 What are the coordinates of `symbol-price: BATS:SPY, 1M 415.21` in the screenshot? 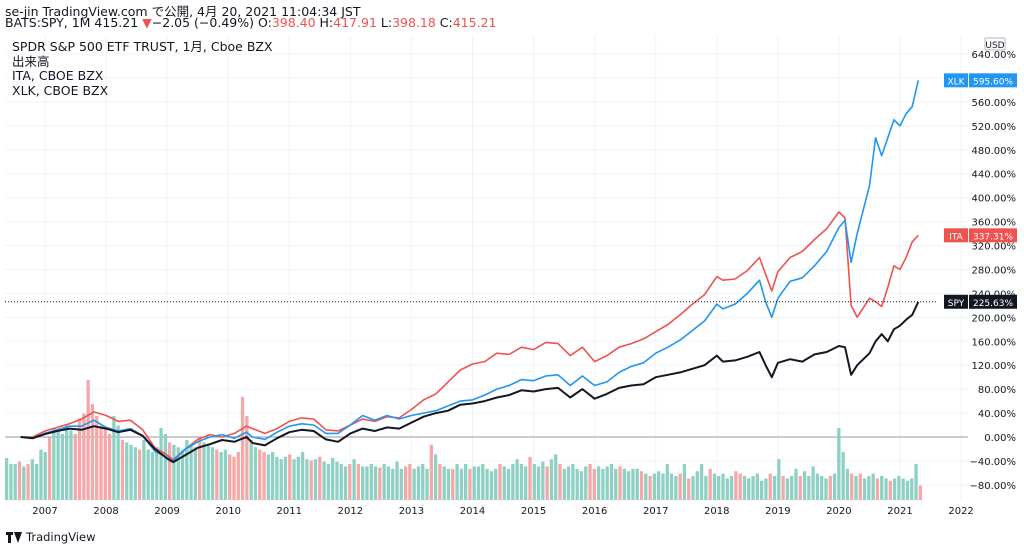 It's located at (72, 22).